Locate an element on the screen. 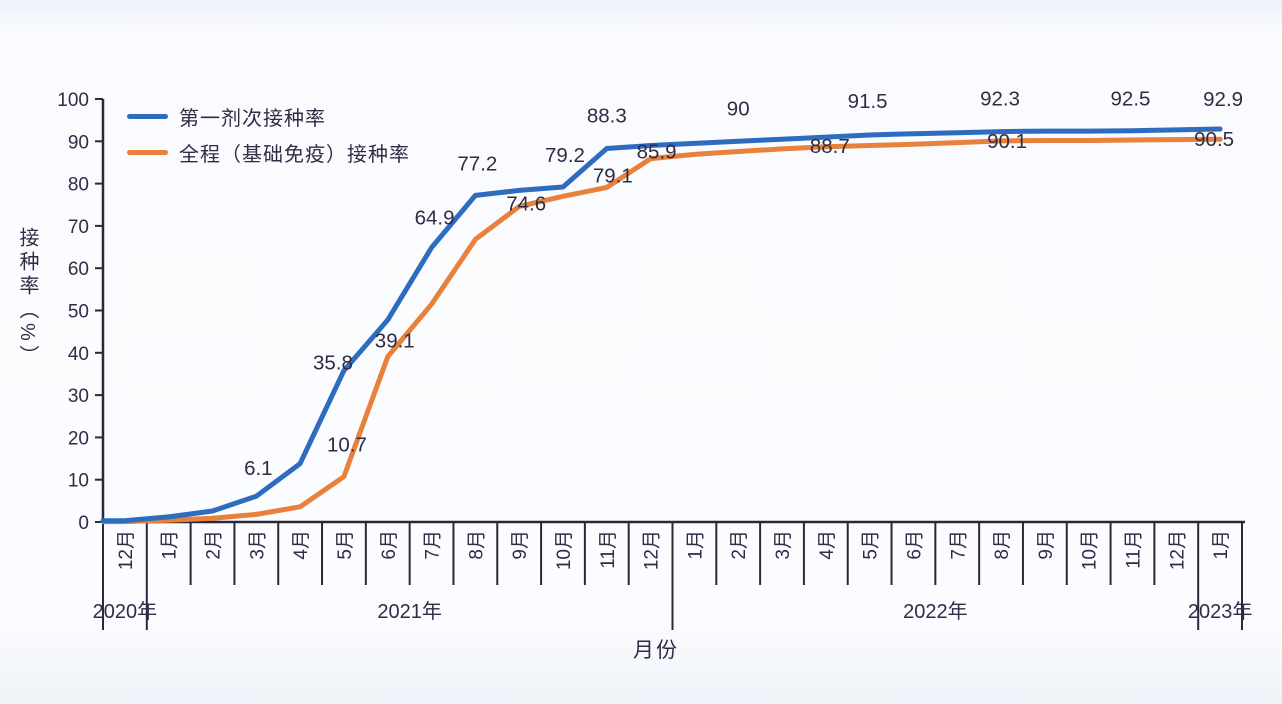  legend-swatch-first-dose is located at coordinates (147, 116).